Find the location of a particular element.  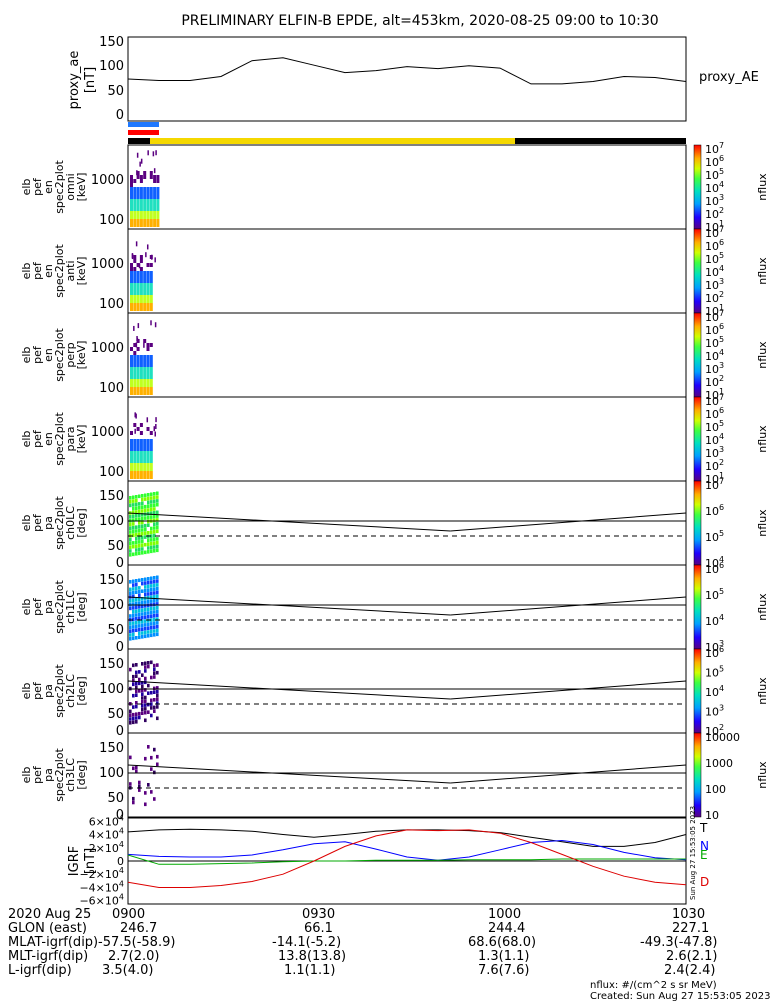

igrf-legend-T: T is located at coordinates (703, 828).